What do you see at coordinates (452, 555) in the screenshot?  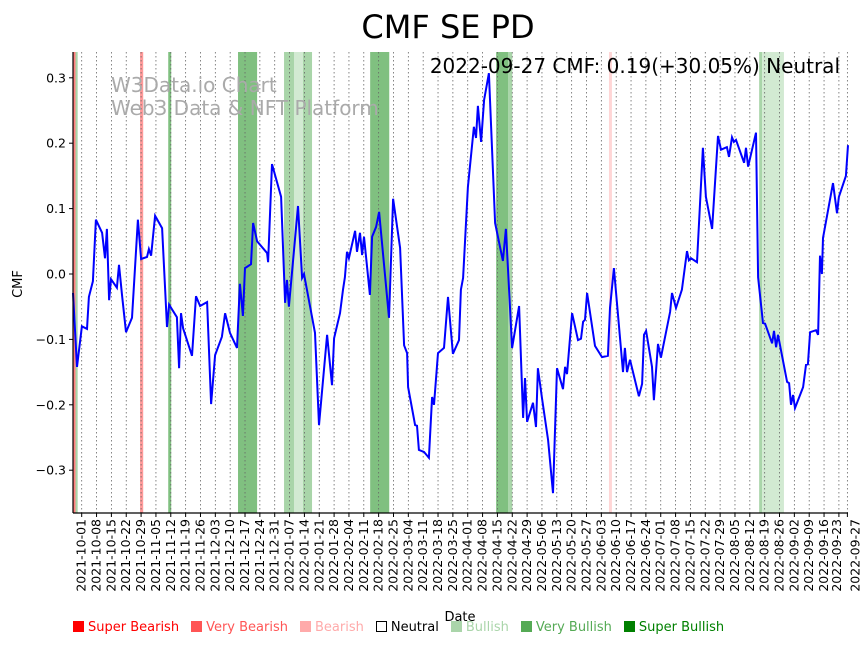 I see `x-tick-label: 2022-03-25` at bounding box center [452, 555].